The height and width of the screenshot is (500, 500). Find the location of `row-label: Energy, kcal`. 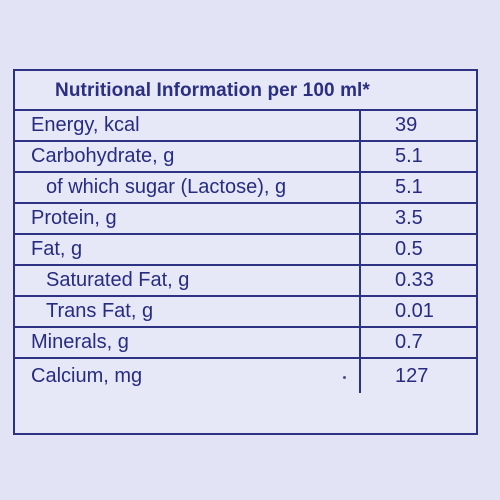

row-label: Energy, kcal is located at coordinates (85, 125).